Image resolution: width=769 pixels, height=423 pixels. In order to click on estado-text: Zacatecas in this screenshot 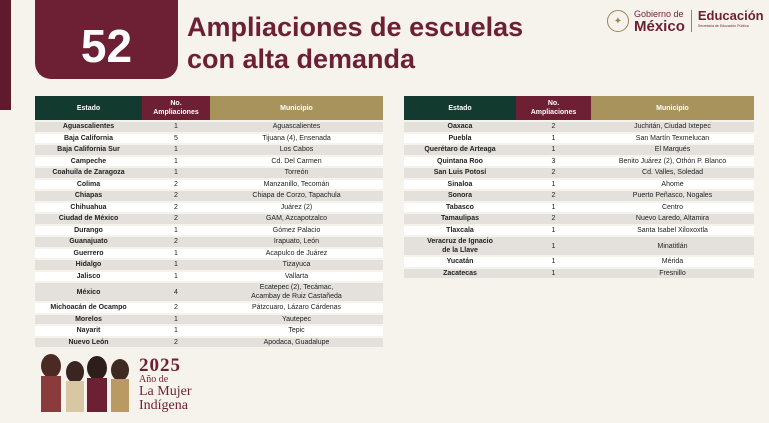, I will do `click(460, 273)`.